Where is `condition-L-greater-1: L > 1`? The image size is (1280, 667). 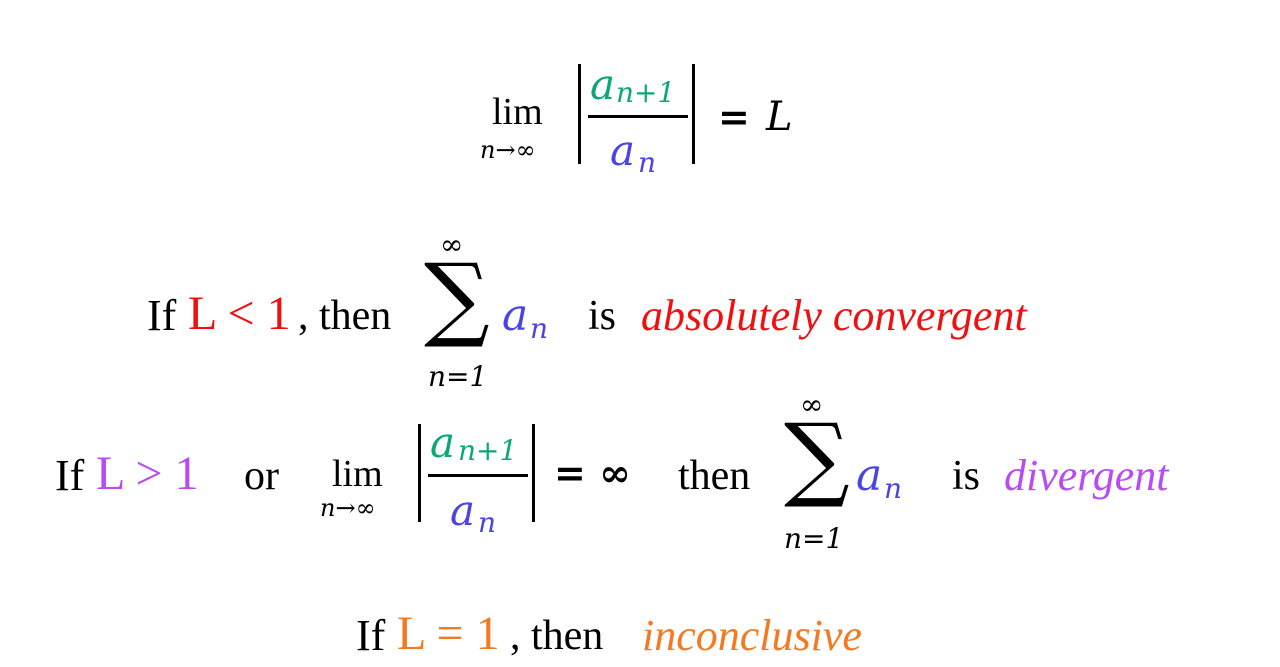 condition-L-greater-1: L > 1 is located at coordinates (147, 473).